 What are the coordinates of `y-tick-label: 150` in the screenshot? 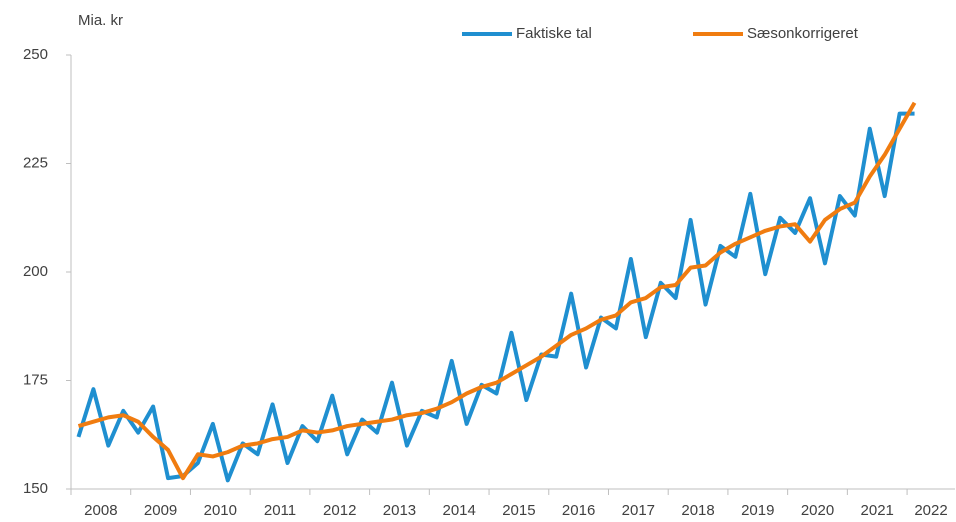 It's located at (35, 488).